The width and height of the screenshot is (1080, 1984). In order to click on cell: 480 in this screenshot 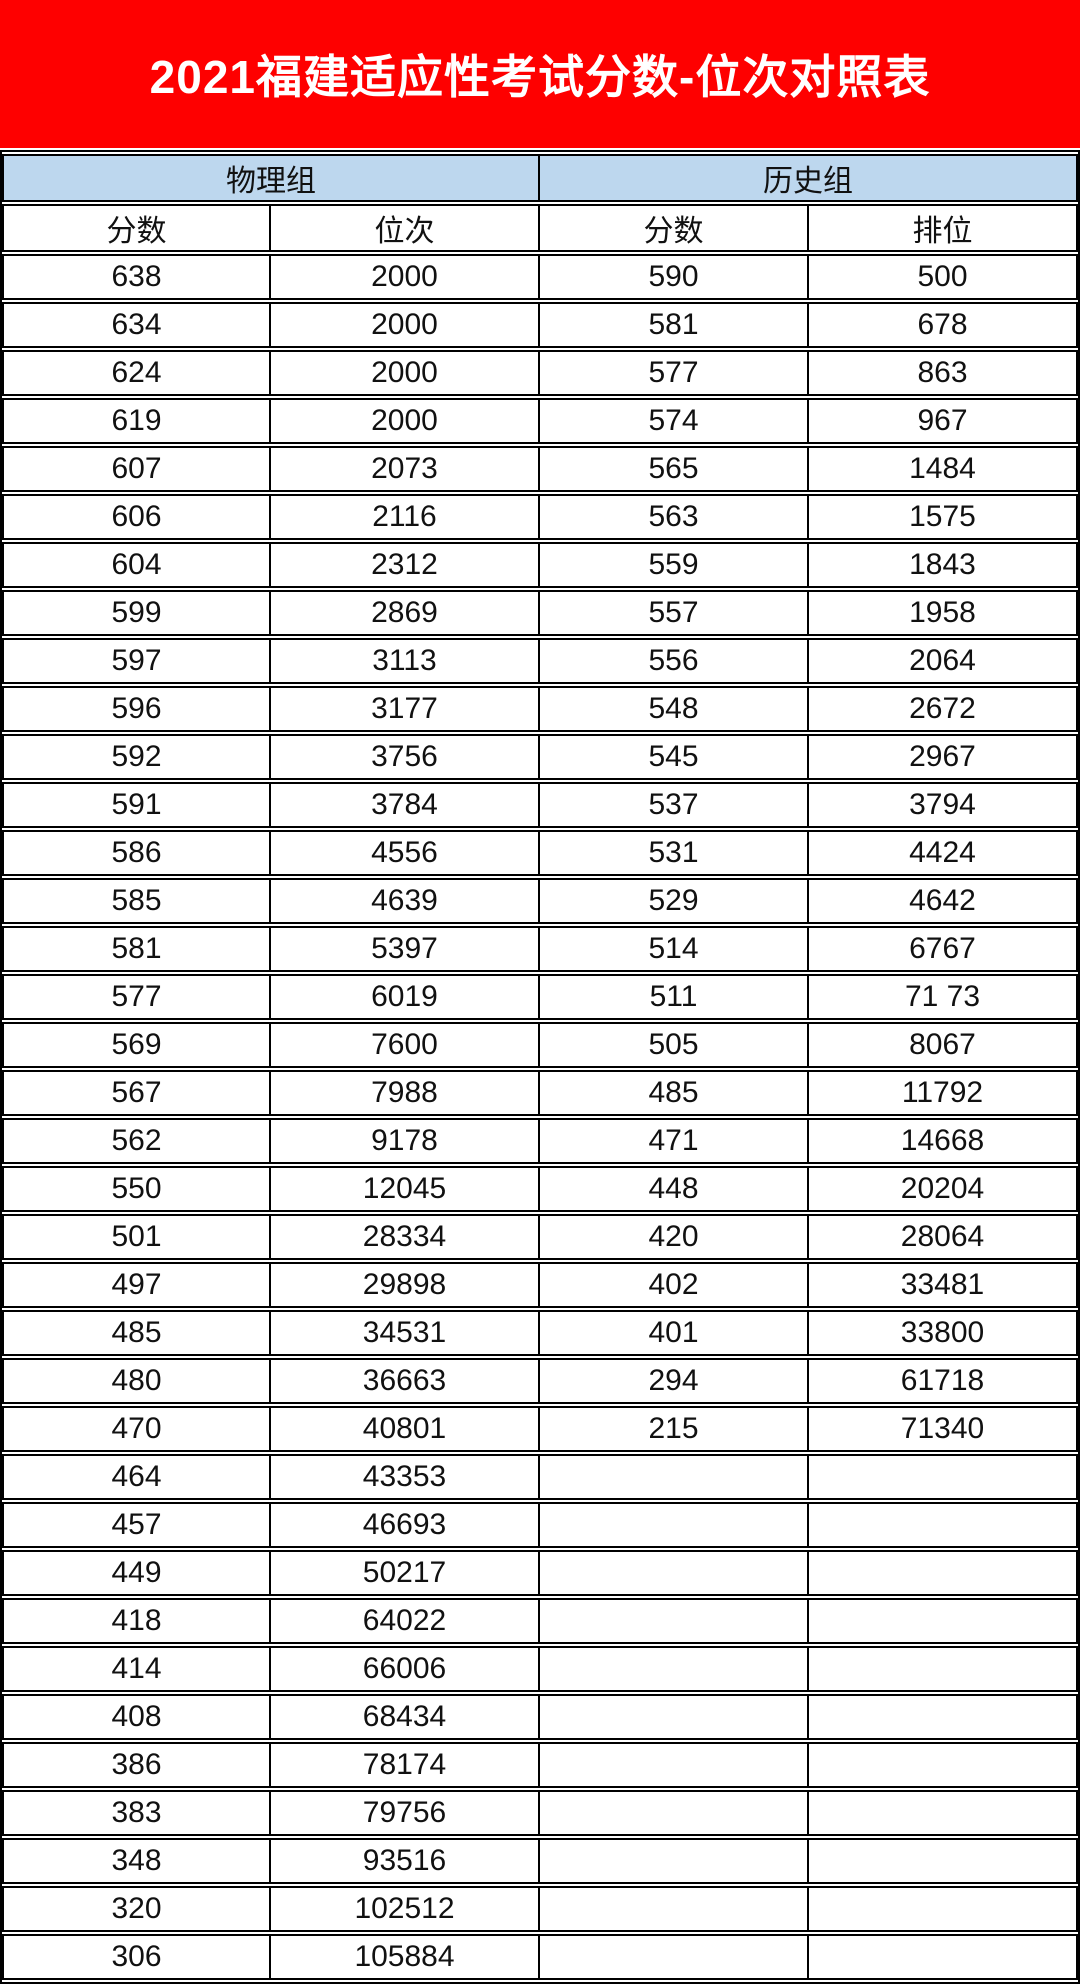, I will do `click(136, 1381)`.